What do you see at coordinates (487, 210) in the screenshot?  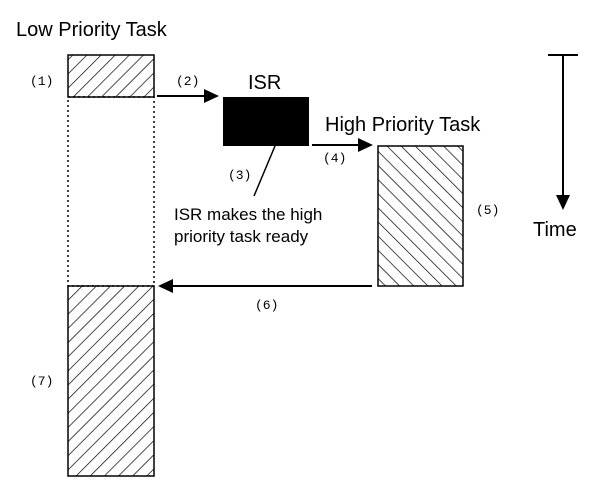 I see `step-5-label: (5)` at bounding box center [487, 210].